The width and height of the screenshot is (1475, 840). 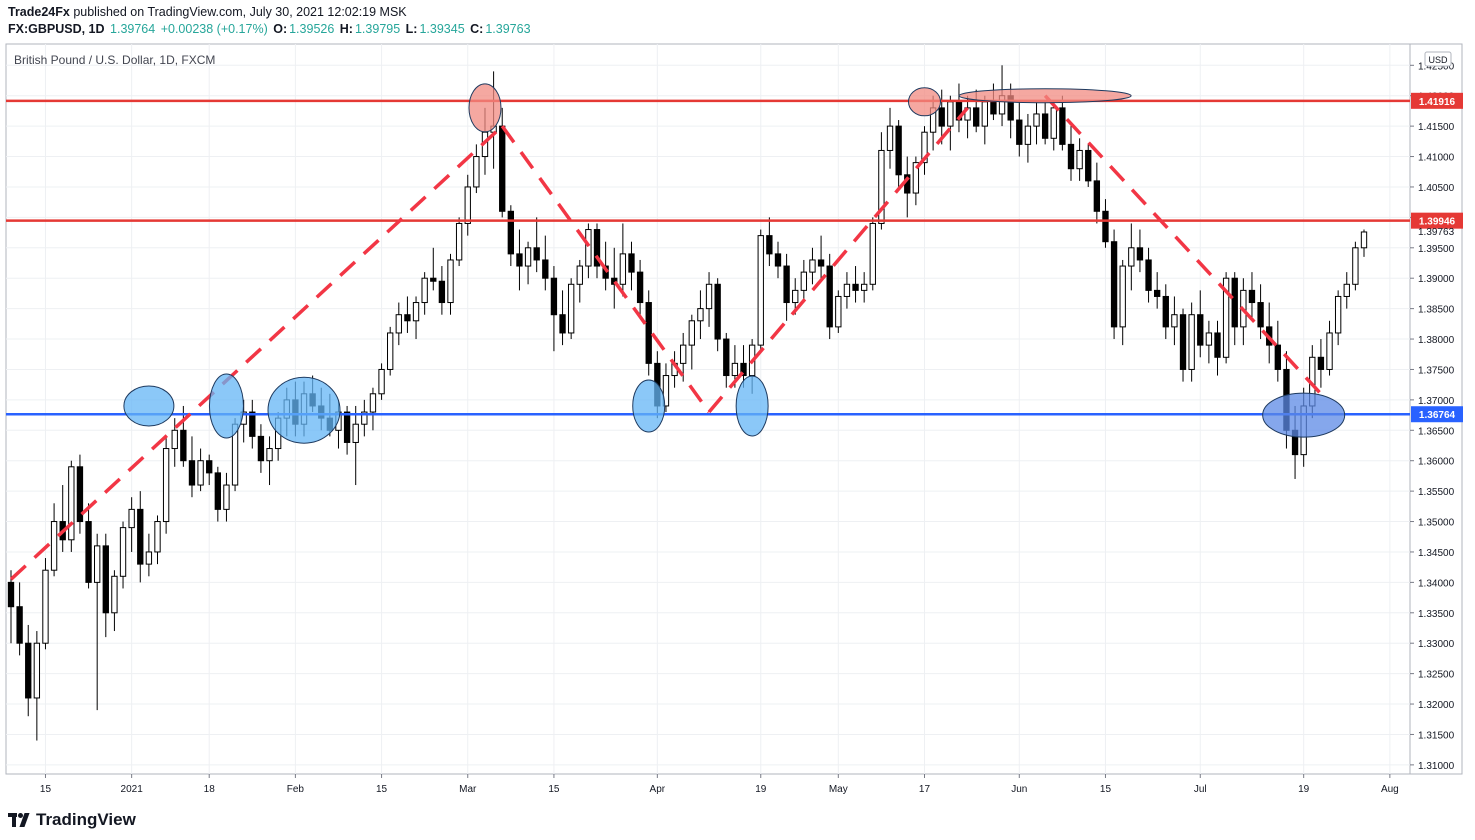 I want to click on low-value: 1.39345, so click(x=442, y=29).